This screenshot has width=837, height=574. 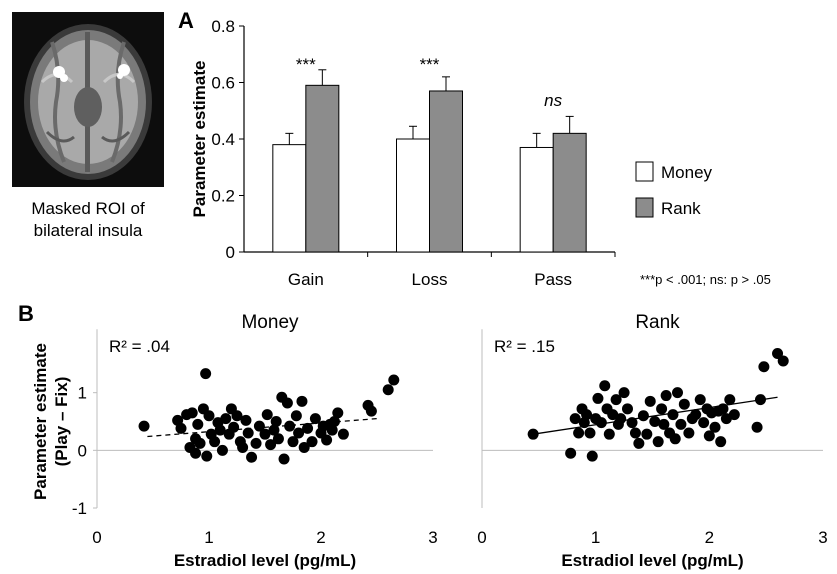 What do you see at coordinates (186, 20) in the screenshot?
I see `panel-letter-a: A` at bounding box center [186, 20].